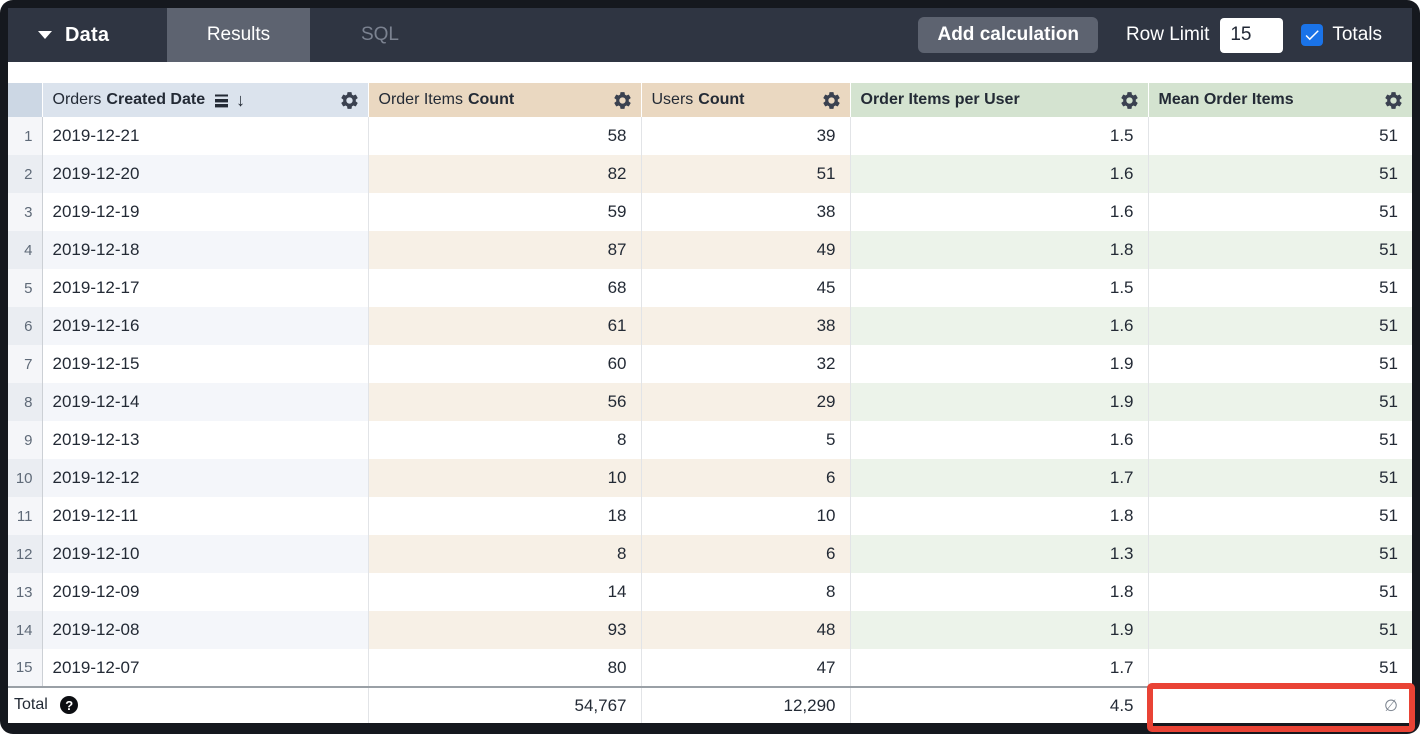 The height and width of the screenshot is (734, 1420). What do you see at coordinates (505, 136) in the screenshot?
I see `cell-order-items-count: 58` at bounding box center [505, 136].